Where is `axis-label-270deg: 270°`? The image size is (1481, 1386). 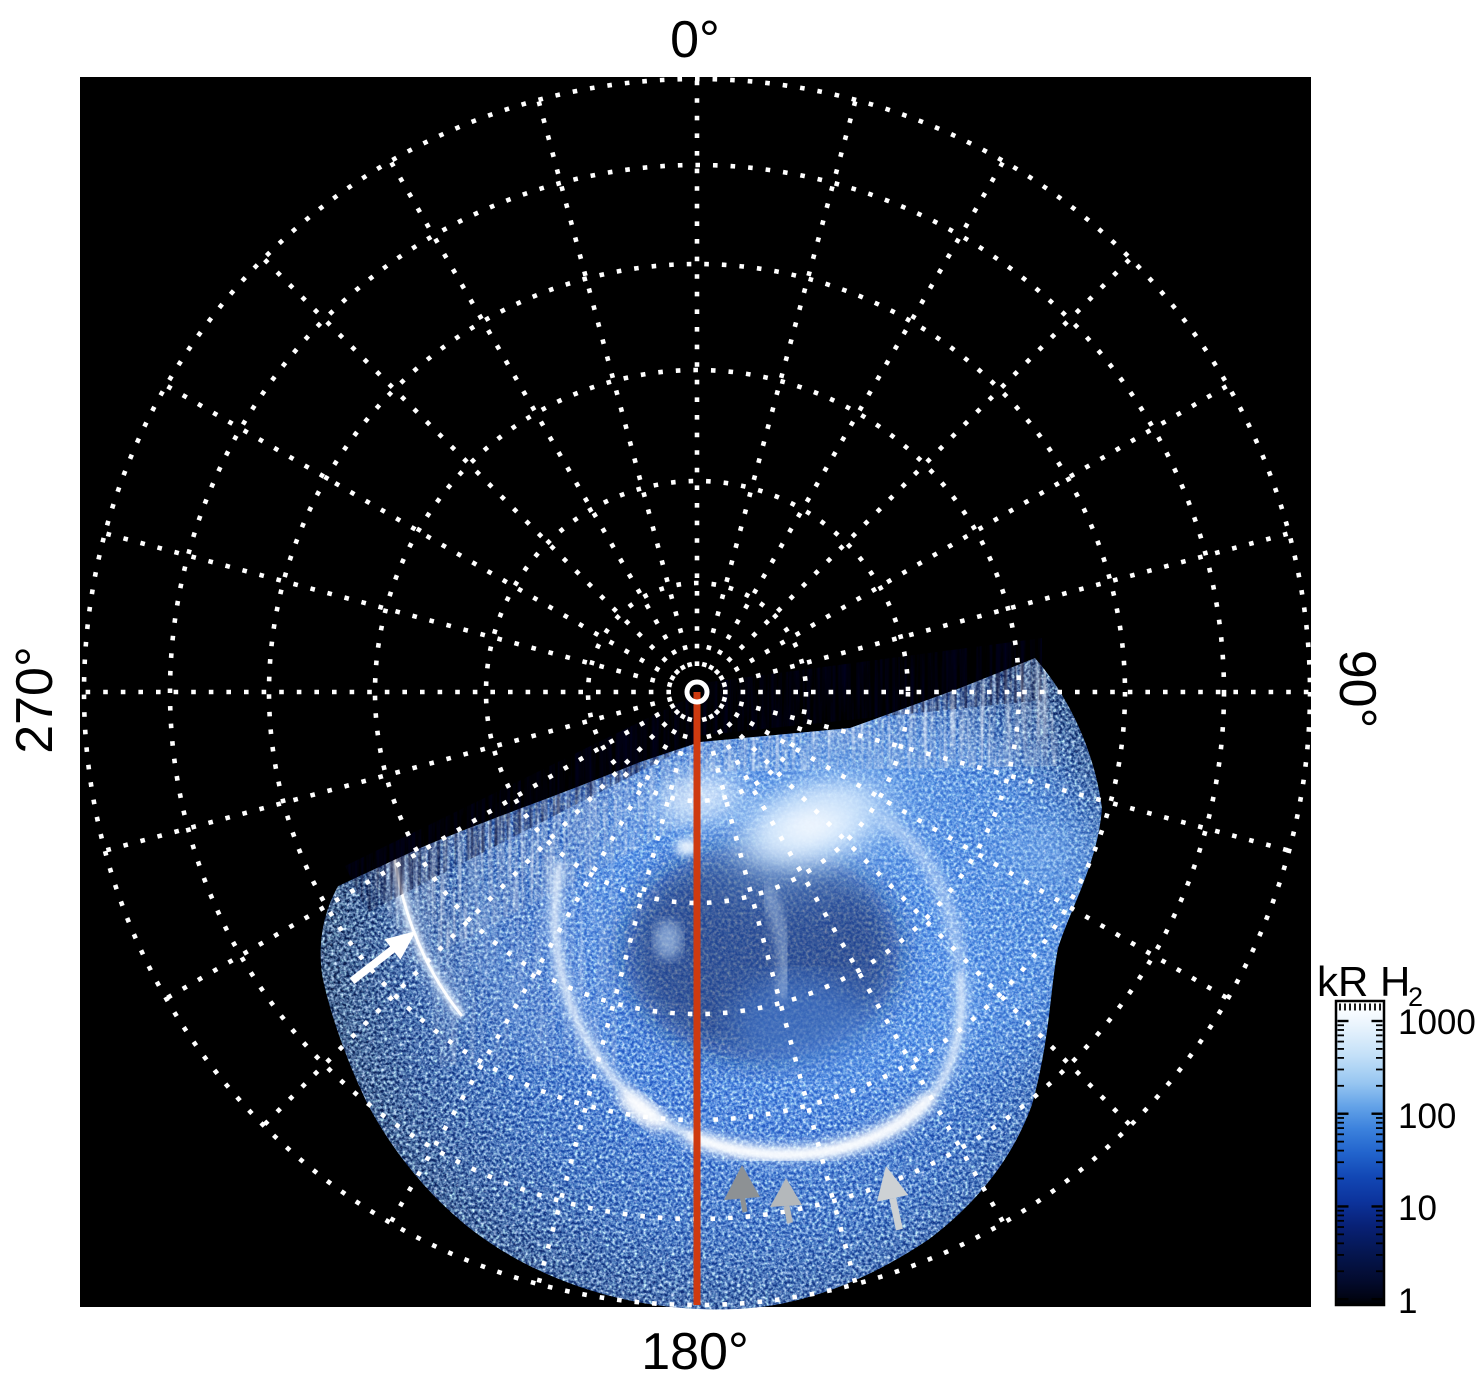
axis-label-270deg: 270° is located at coordinates (35, 700).